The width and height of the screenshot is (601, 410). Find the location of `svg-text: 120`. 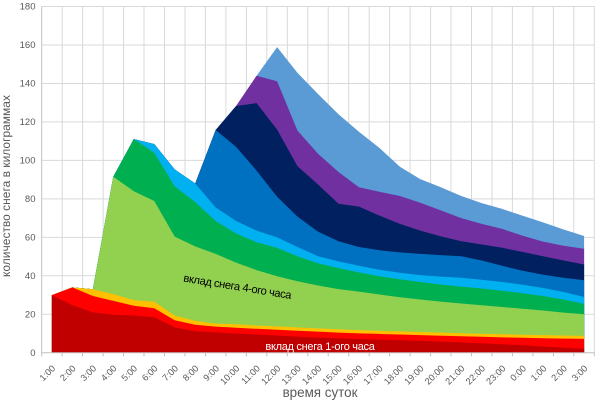

svg-text: 120 is located at coordinates (28, 122).